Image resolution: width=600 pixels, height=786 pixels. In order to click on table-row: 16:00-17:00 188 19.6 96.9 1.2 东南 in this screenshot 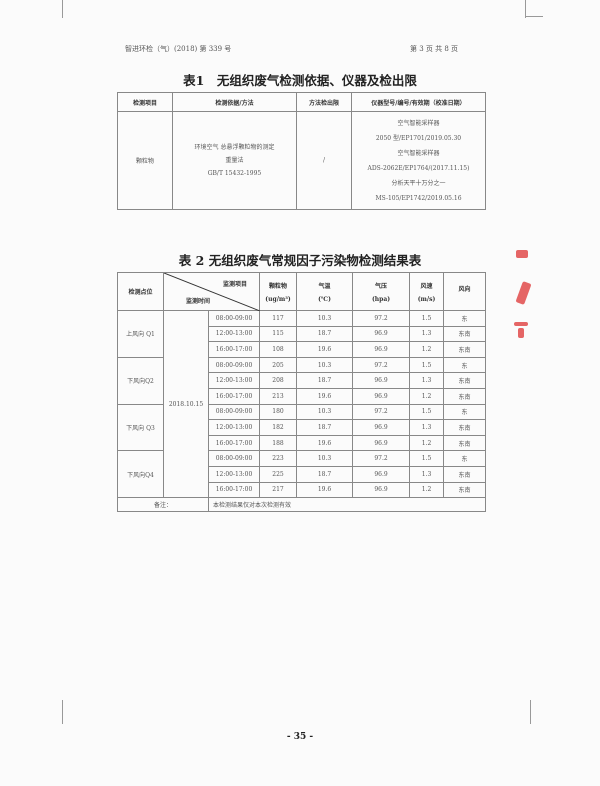, I will do `click(302, 443)`.